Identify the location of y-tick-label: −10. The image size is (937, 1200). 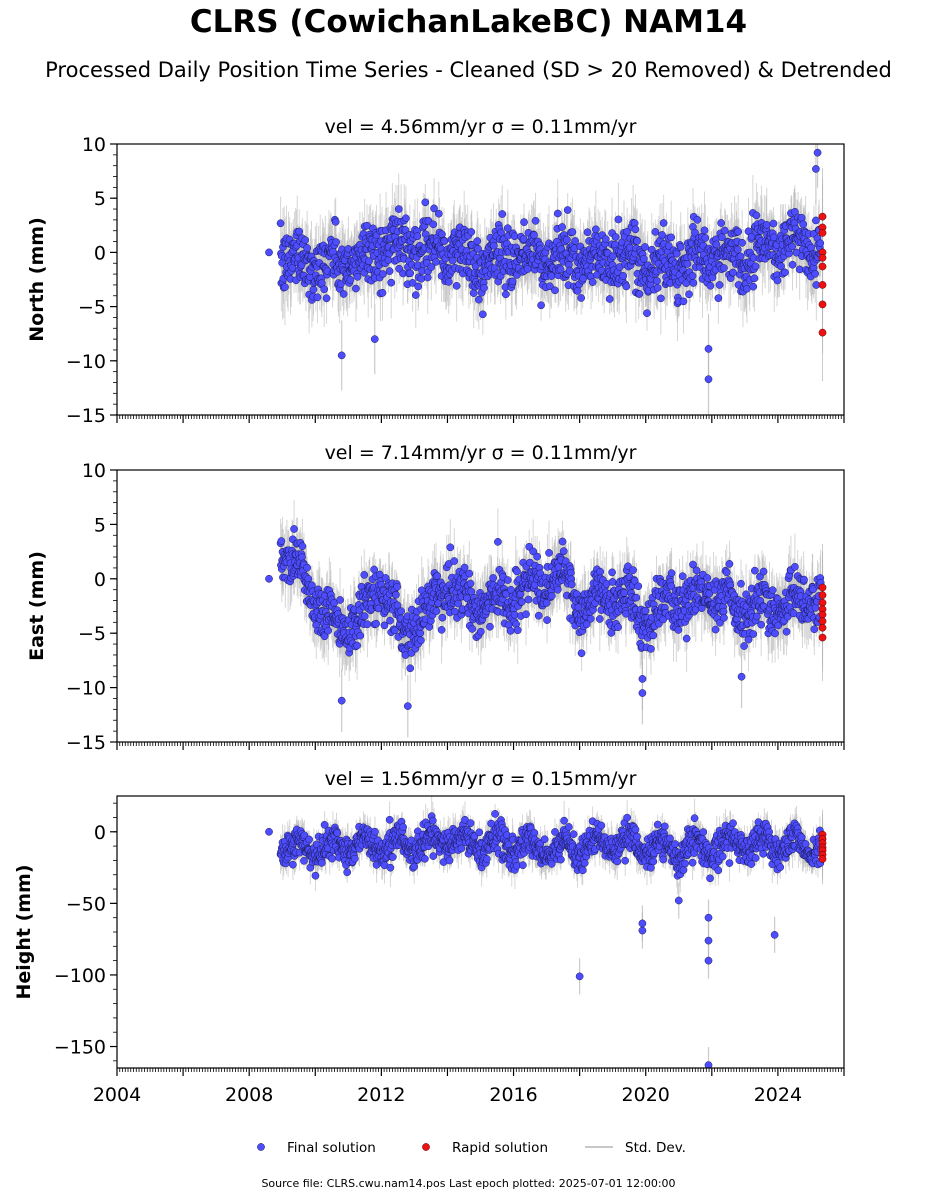
(86, 362).